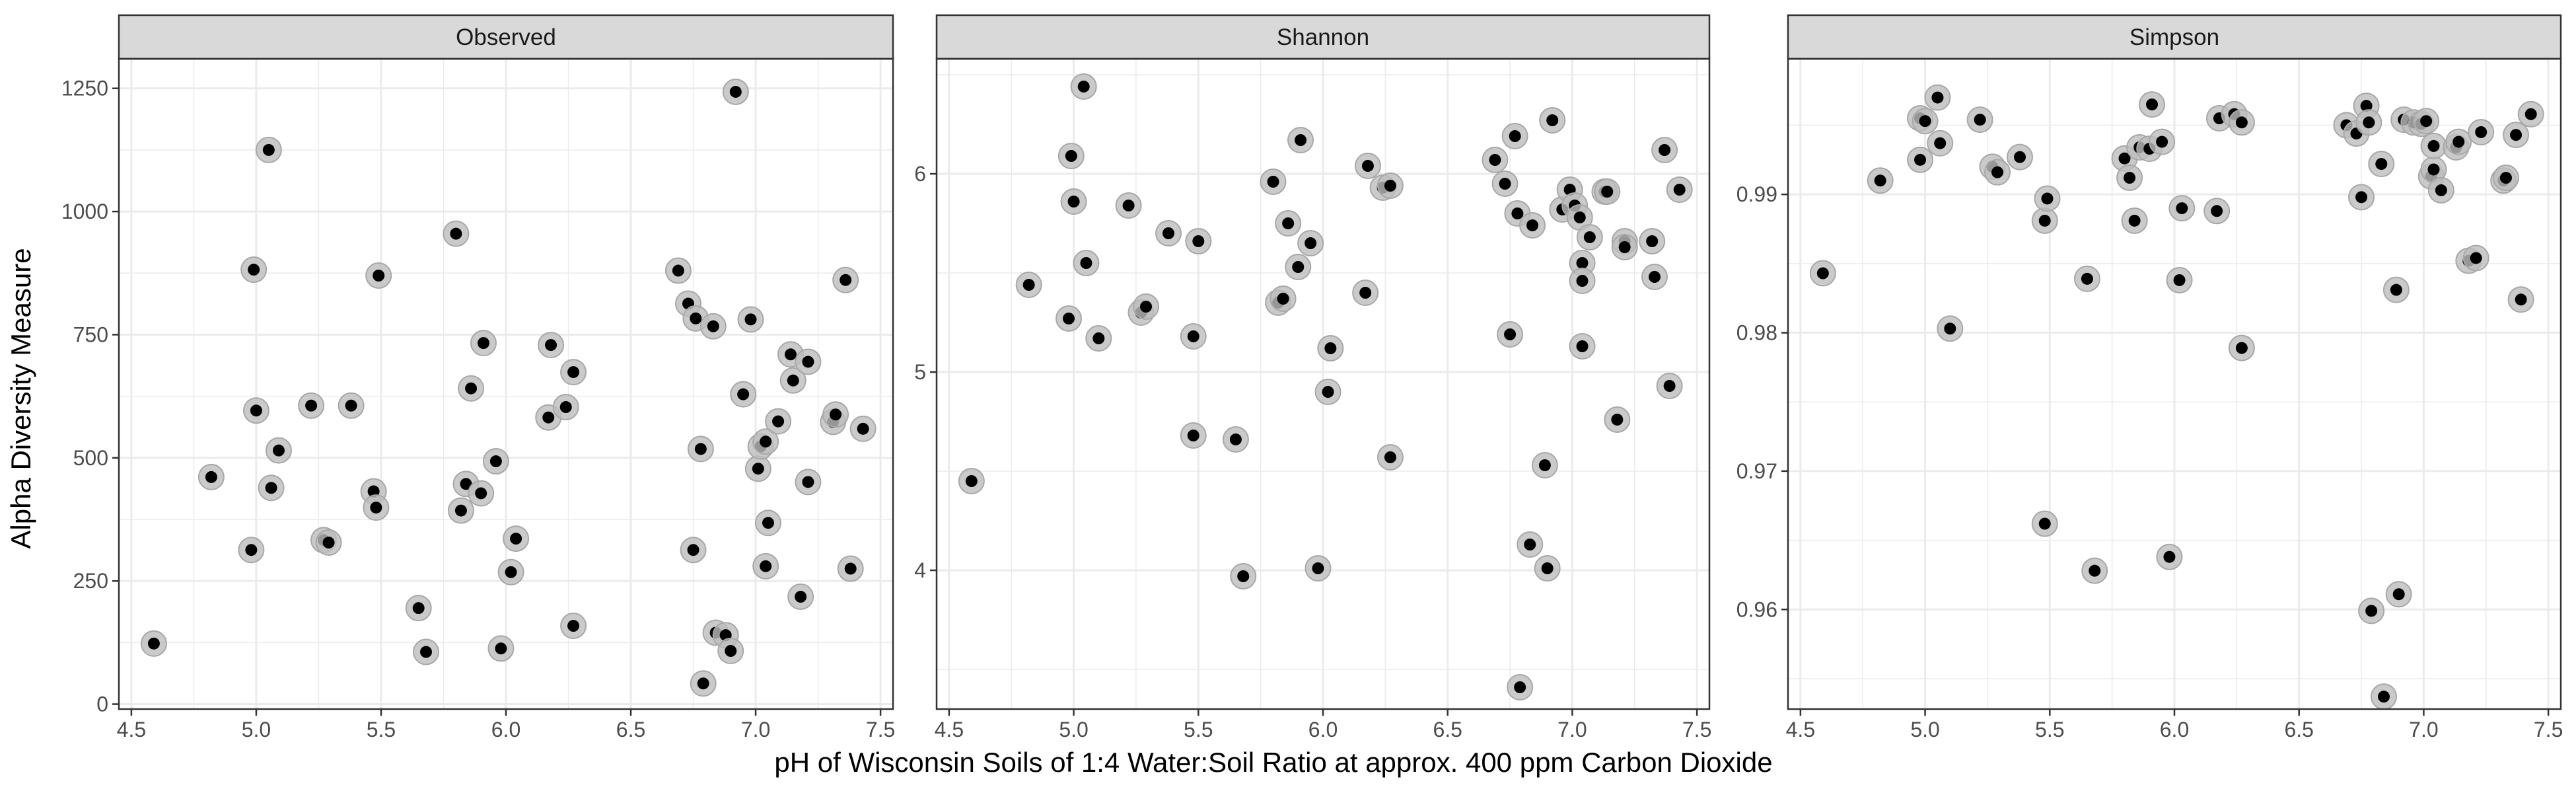  What do you see at coordinates (2175, 730) in the screenshot?
I see `x-tick-label: 6.0` at bounding box center [2175, 730].